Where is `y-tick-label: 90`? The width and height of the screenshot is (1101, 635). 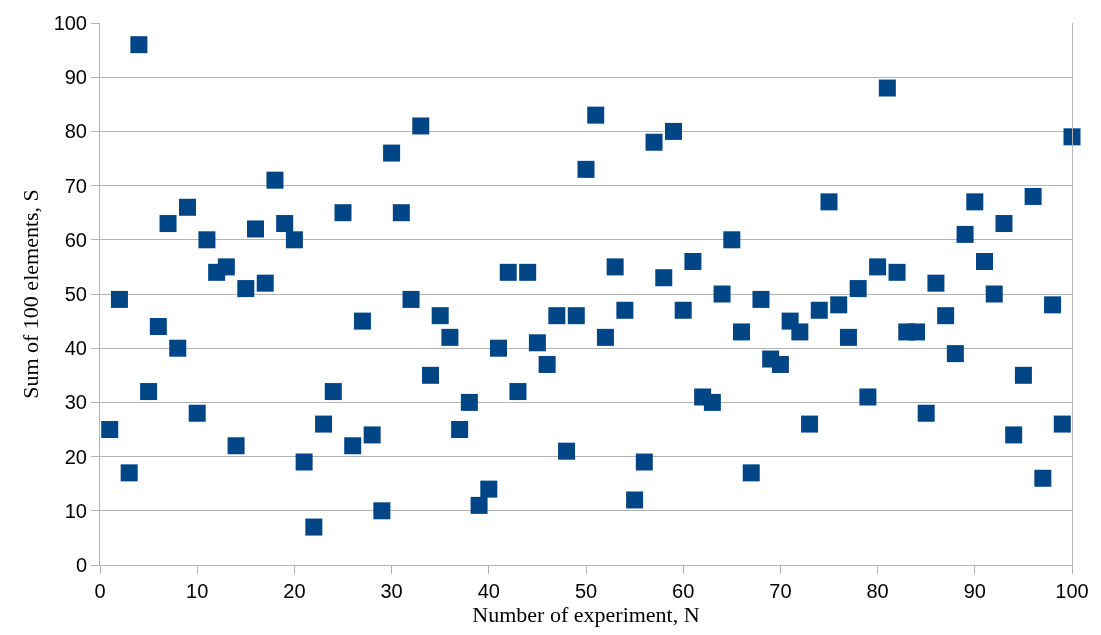 y-tick-label: 90 is located at coordinates (75, 77).